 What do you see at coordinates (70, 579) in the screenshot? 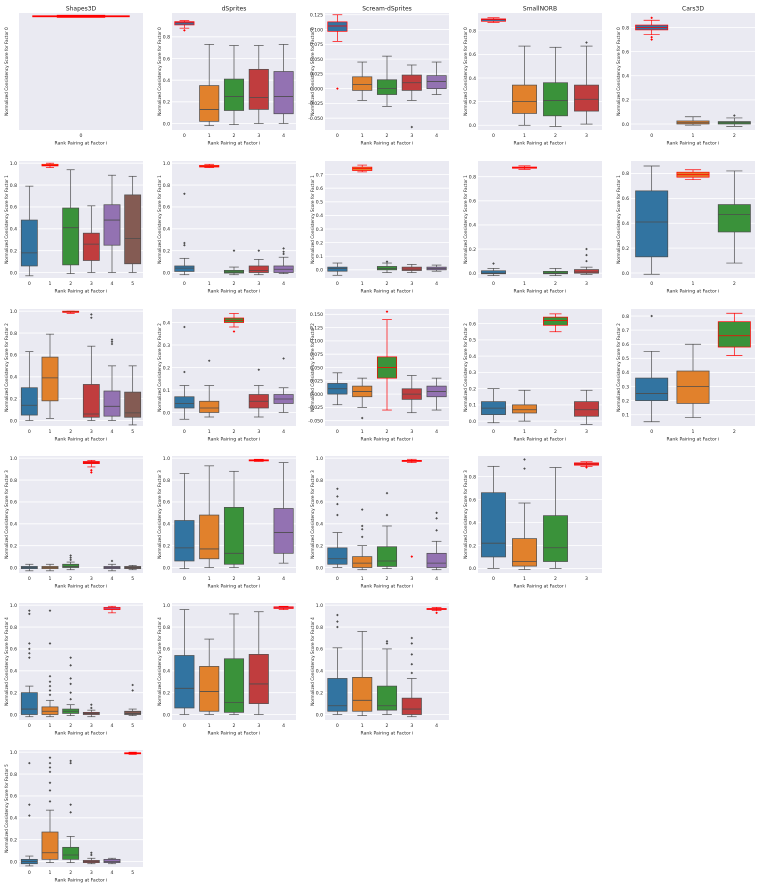
I see `x-tick-label: 2` at bounding box center [70, 579].